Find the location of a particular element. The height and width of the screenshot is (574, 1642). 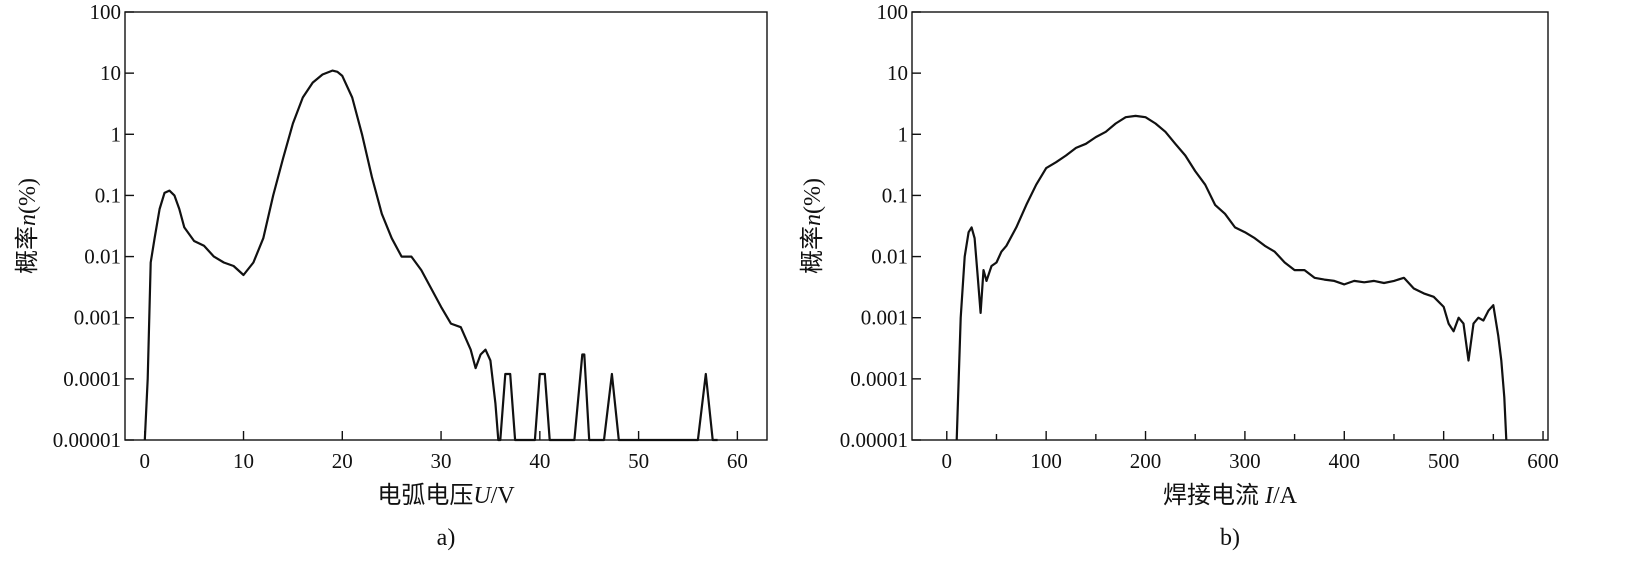

y-tick-label-b-5: 1 is located at coordinates (903, 134).